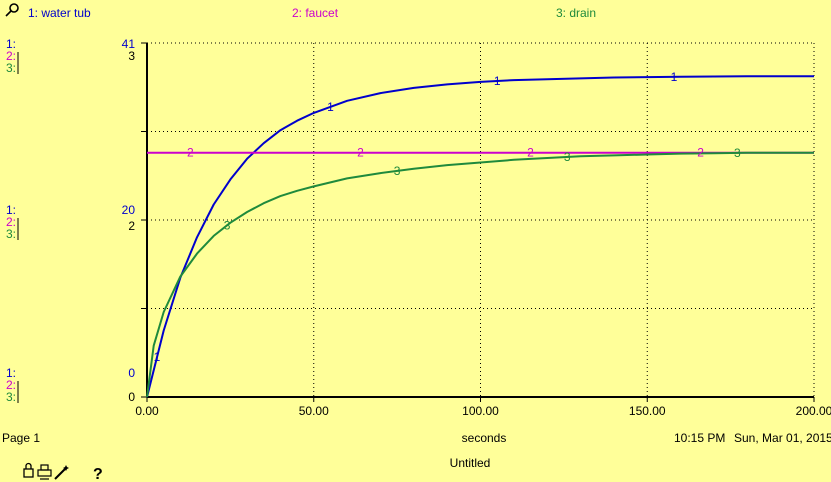  What do you see at coordinates (131, 226) in the screenshot?
I see `y-label-s3-mid: 2` at bounding box center [131, 226].